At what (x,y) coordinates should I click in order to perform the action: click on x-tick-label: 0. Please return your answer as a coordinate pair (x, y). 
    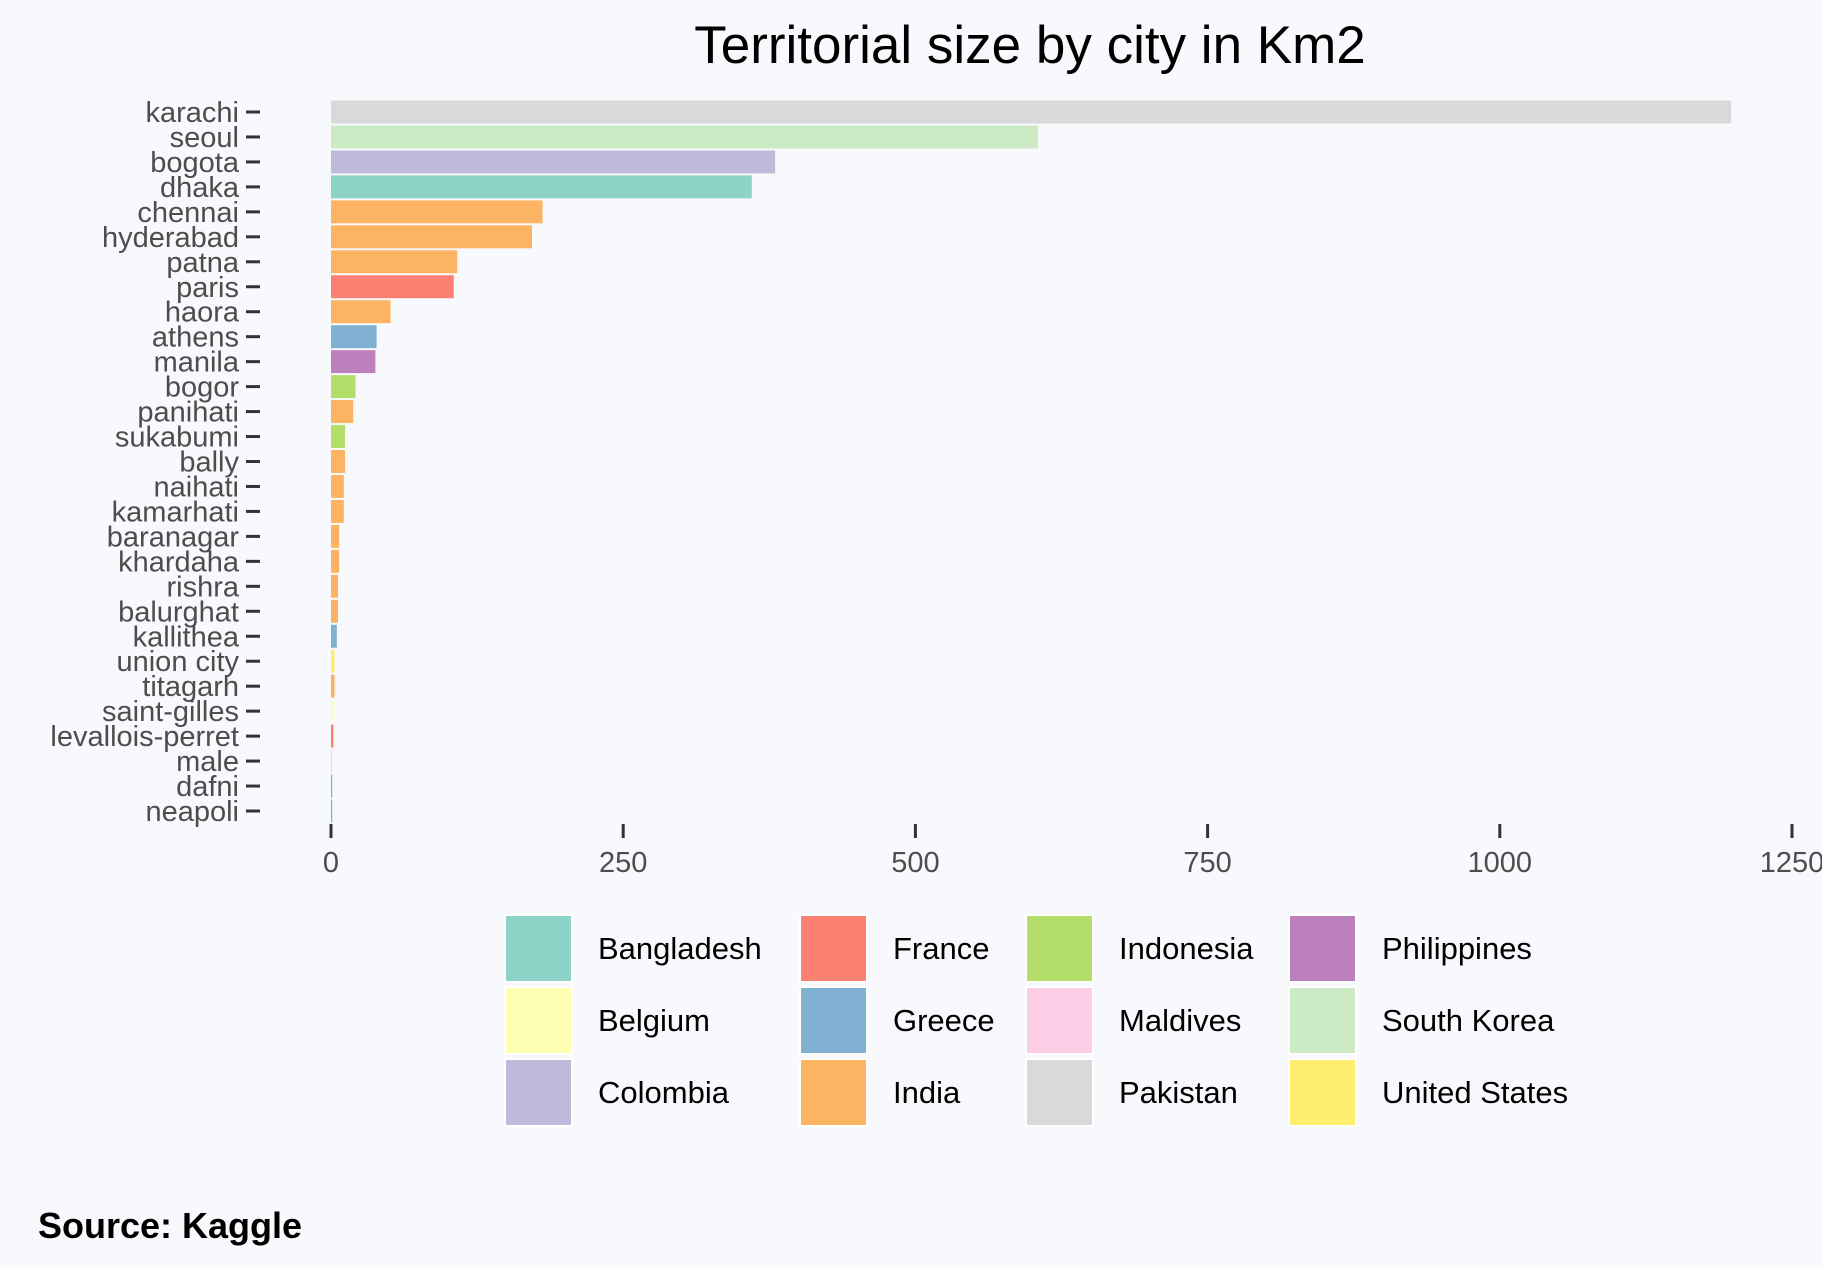
    Looking at the image, I should click on (331, 863).